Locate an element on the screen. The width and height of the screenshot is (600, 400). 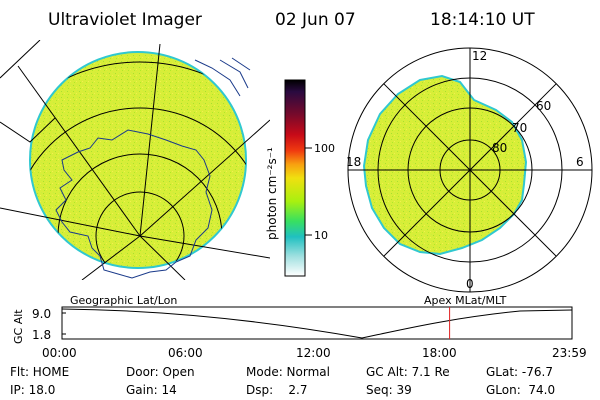
mlt-label-12: 12 is located at coordinates (479, 56).